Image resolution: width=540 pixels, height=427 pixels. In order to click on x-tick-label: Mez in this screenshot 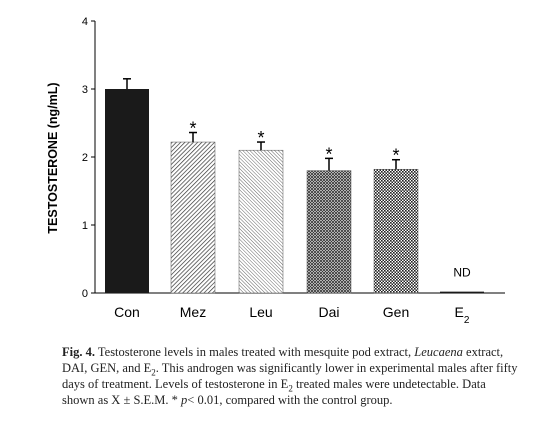, I will do `click(193, 312)`.